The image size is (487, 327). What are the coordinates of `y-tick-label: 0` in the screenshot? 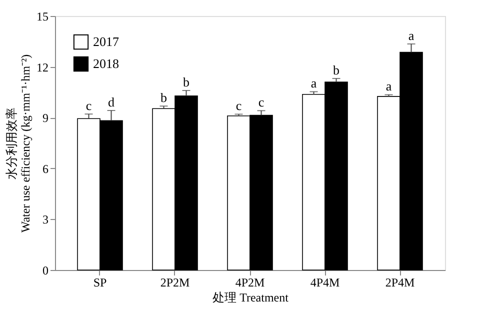 It's located at (45, 271).